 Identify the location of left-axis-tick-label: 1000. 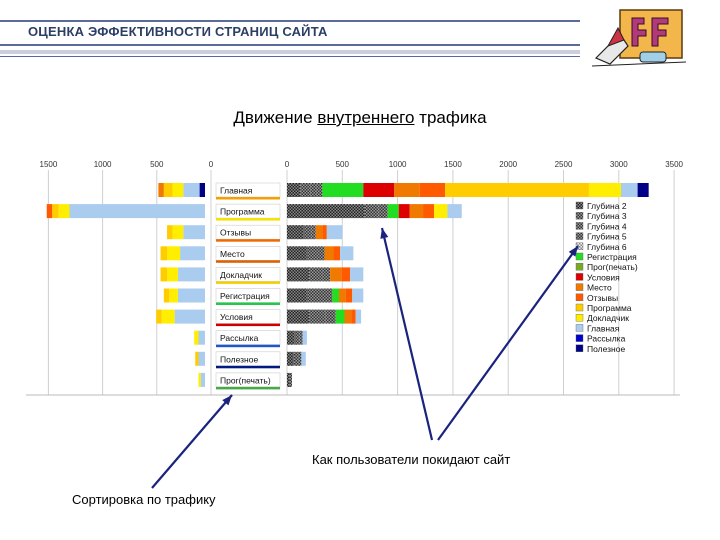
(103, 164).